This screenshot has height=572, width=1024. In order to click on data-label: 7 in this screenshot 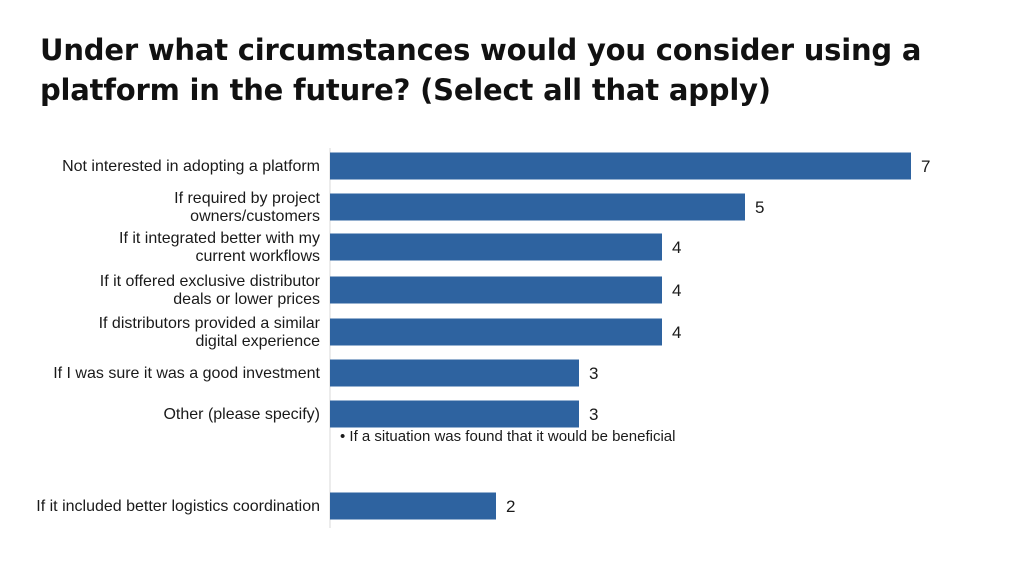, I will do `click(925, 166)`.